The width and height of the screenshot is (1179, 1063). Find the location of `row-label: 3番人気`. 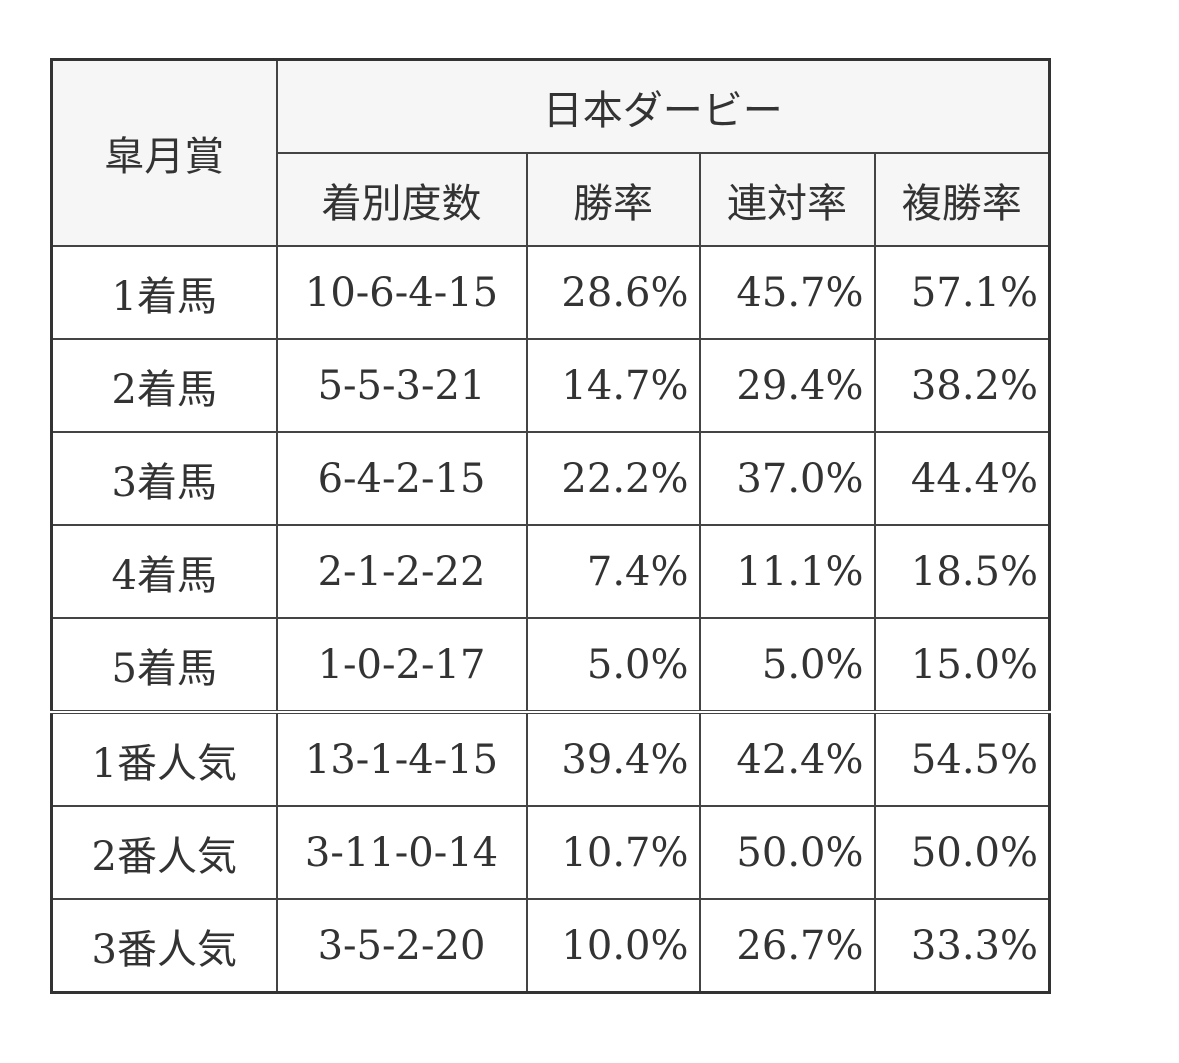

row-label: 3番人気 is located at coordinates (164, 946).